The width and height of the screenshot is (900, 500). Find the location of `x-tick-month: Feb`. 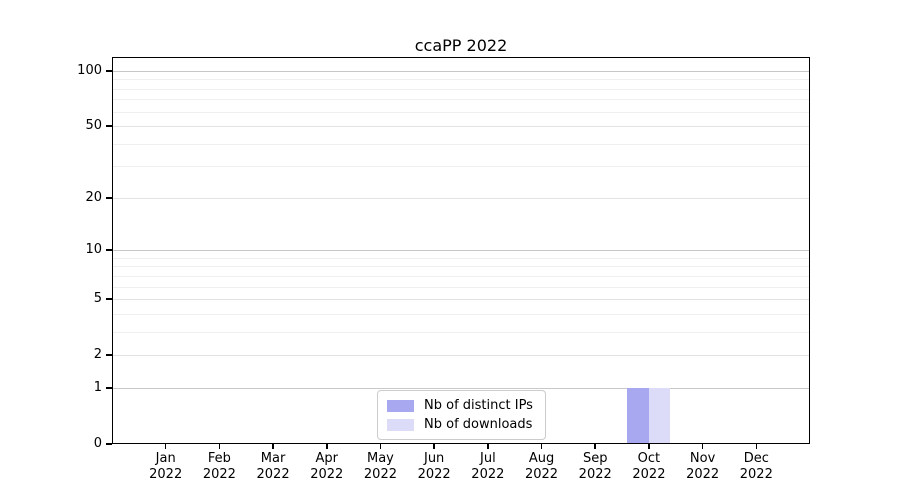

x-tick-month: Feb is located at coordinates (219, 458).